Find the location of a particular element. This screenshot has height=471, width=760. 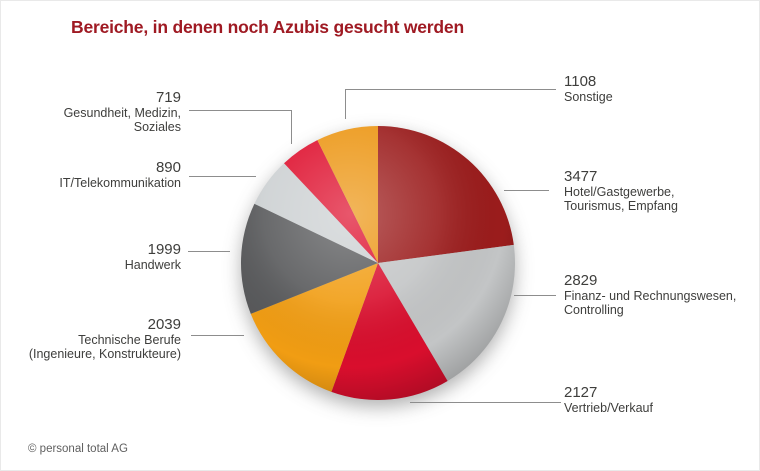

leader-line-gesundheit-v is located at coordinates (291, 127).